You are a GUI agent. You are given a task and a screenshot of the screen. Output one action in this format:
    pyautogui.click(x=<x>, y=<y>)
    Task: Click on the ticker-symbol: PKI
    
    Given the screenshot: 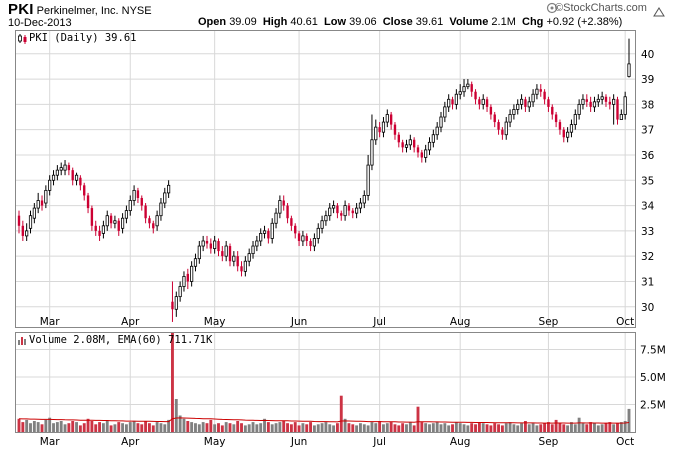 What is the action you would take?
    pyautogui.click(x=21, y=9)
    